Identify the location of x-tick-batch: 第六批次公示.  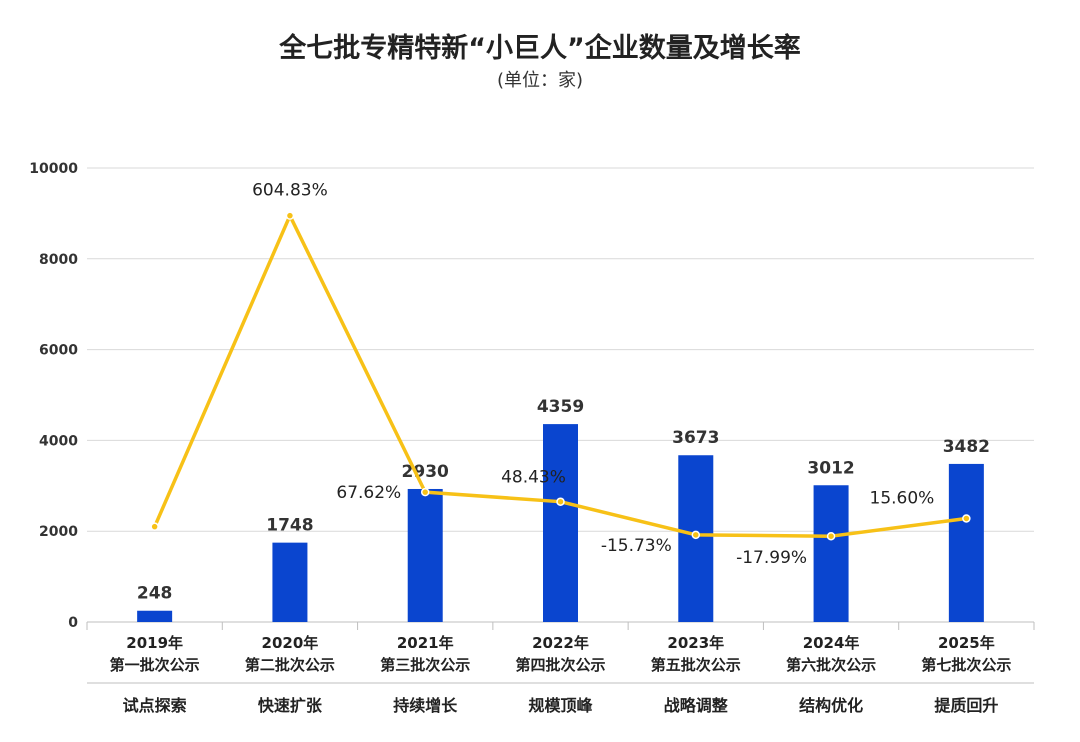
(831, 665).